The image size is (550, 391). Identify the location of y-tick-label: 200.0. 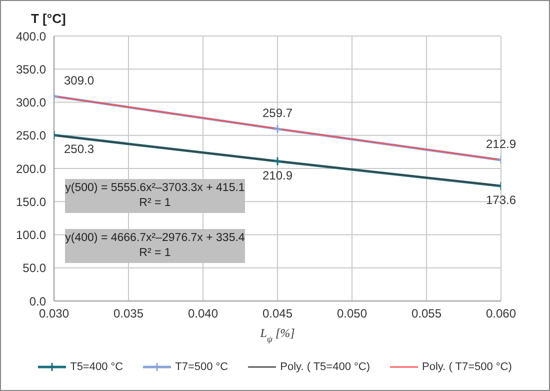
(31, 169).